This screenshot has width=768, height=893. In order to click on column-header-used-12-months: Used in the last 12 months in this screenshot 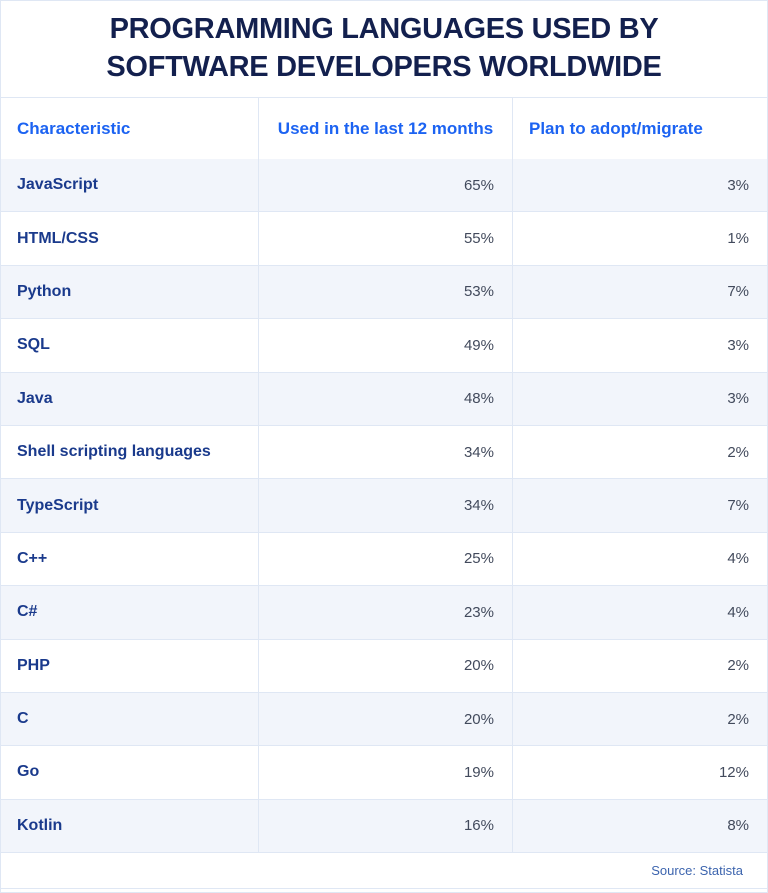, I will do `click(385, 128)`.